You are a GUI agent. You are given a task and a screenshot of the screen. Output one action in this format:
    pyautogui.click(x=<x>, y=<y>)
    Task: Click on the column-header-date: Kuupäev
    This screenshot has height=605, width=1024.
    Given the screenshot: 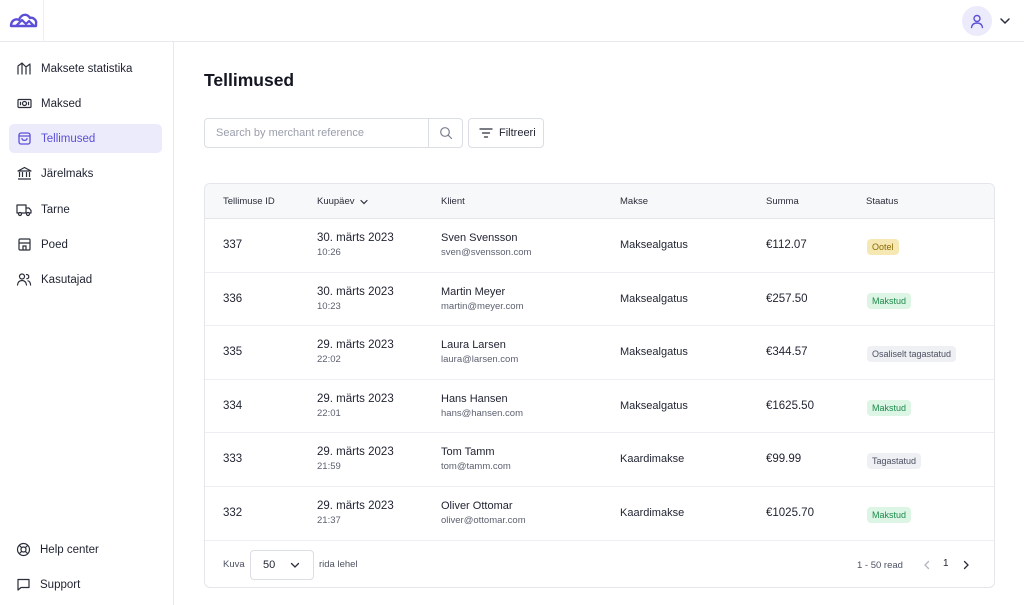 What is the action you would take?
    pyautogui.click(x=343, y=201)
    